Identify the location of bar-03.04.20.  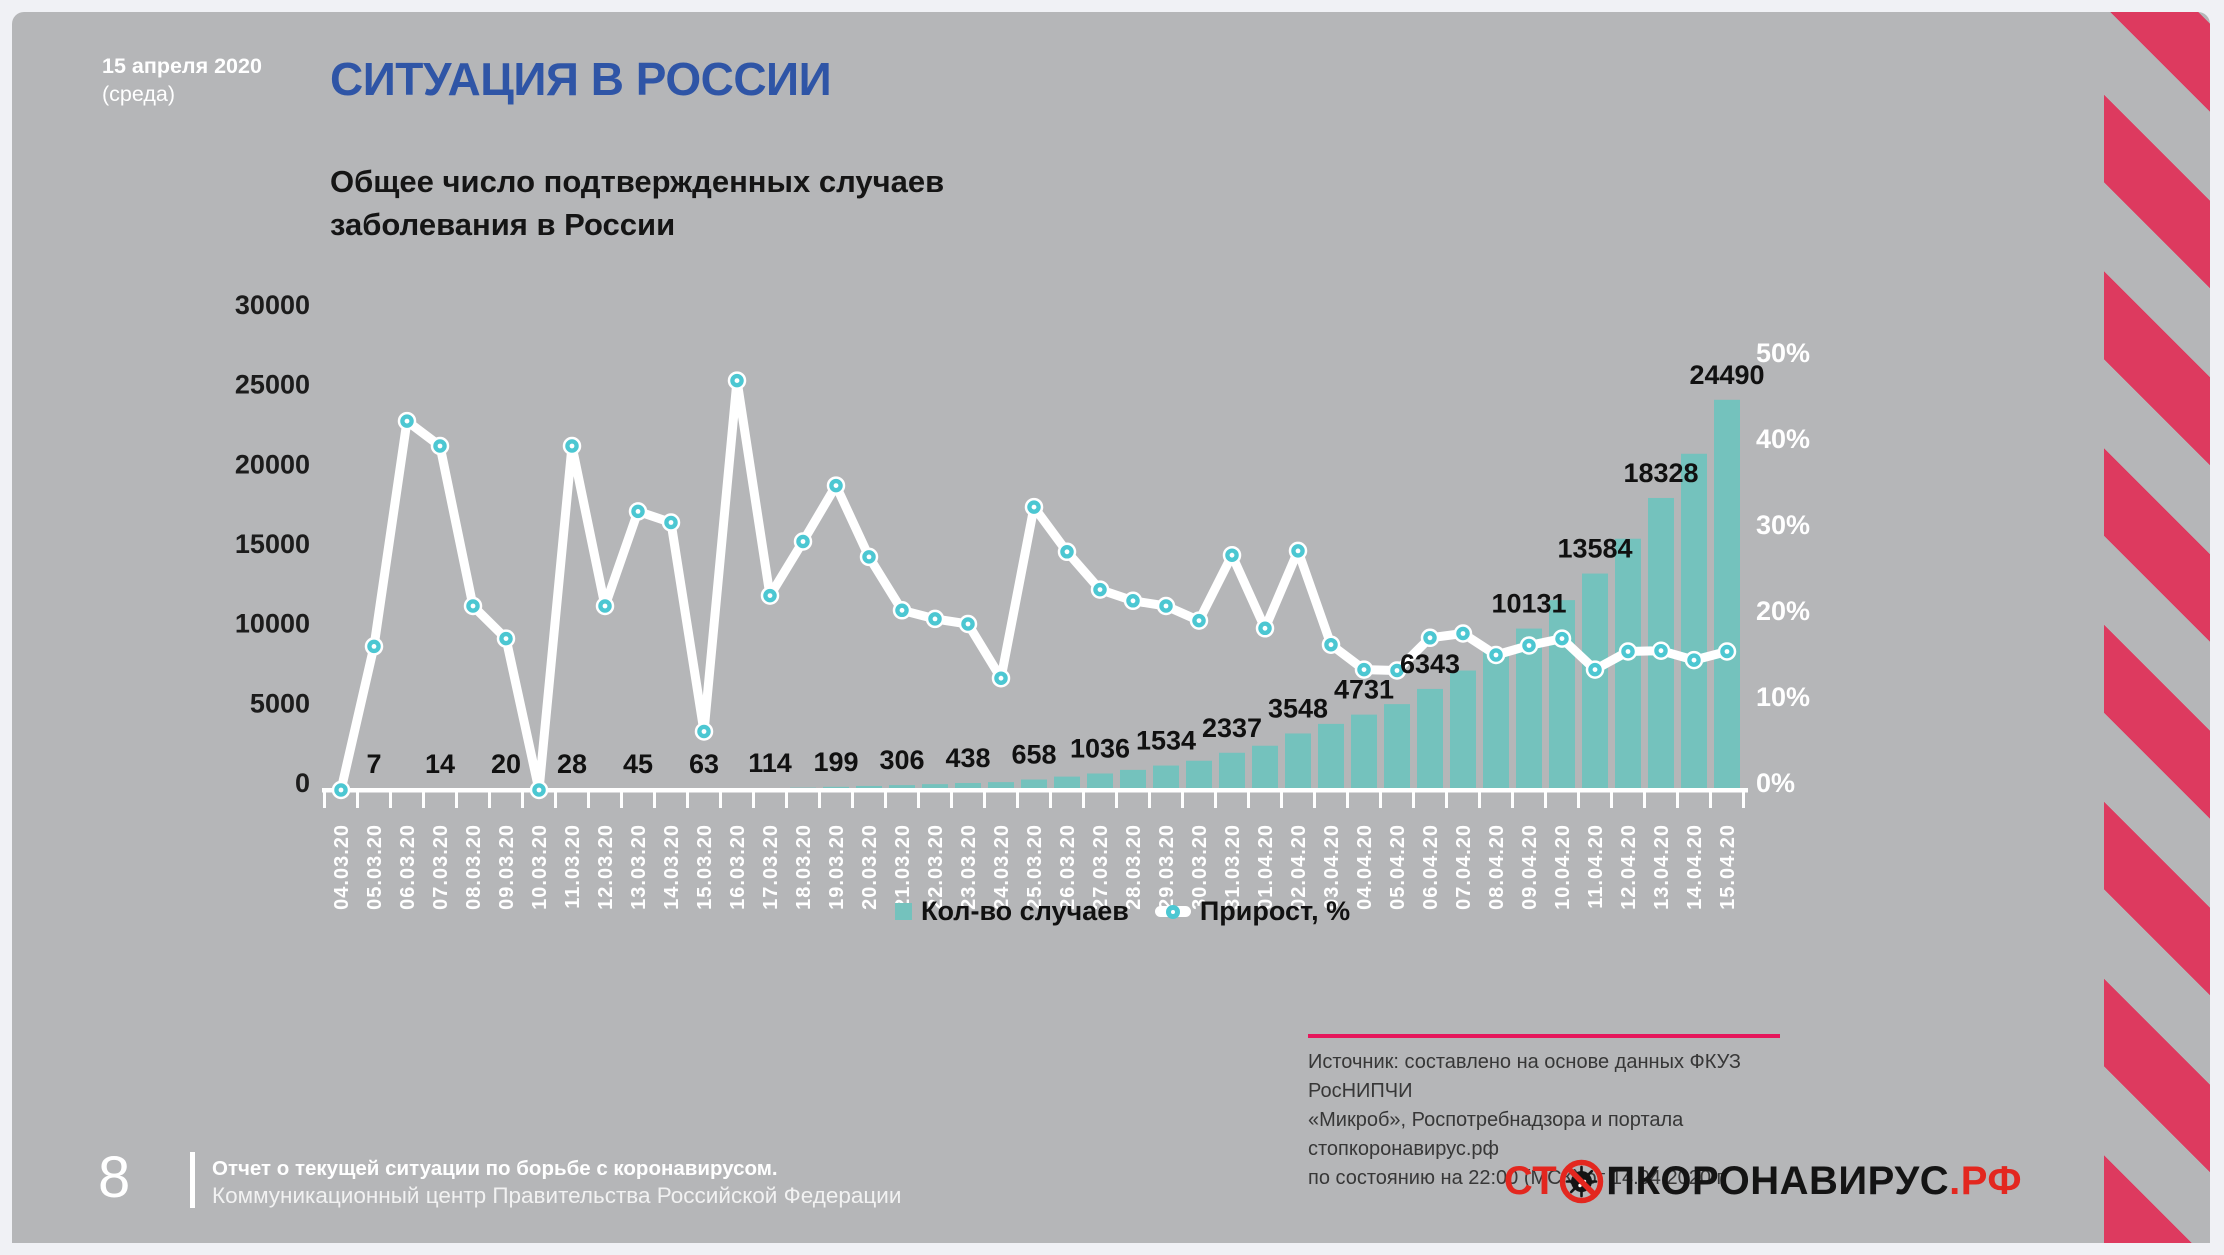
(1331, 756).